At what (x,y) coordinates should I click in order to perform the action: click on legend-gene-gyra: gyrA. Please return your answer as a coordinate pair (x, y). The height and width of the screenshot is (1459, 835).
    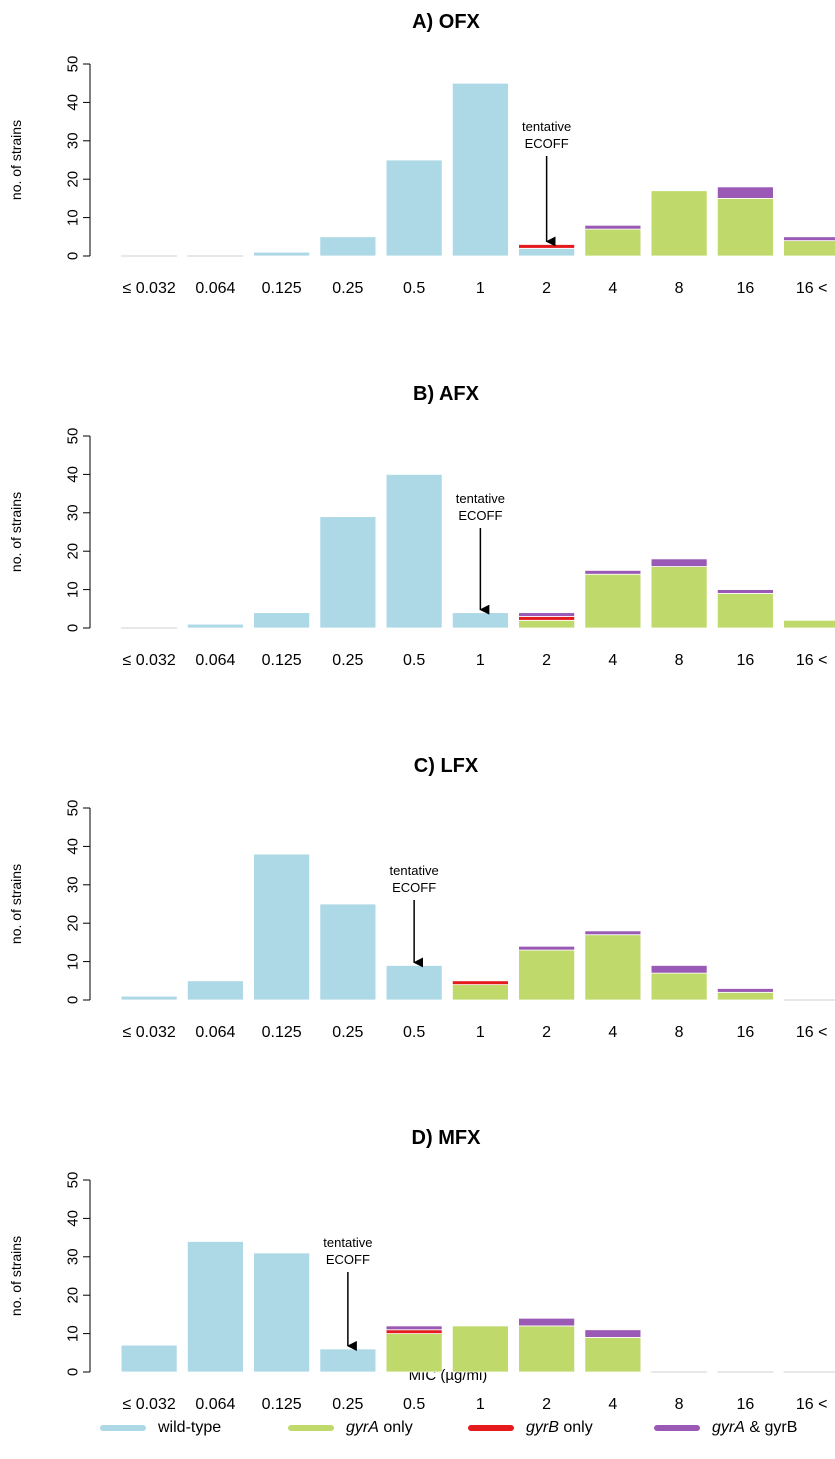
    Looking at the image, I should click on (728, 1427).